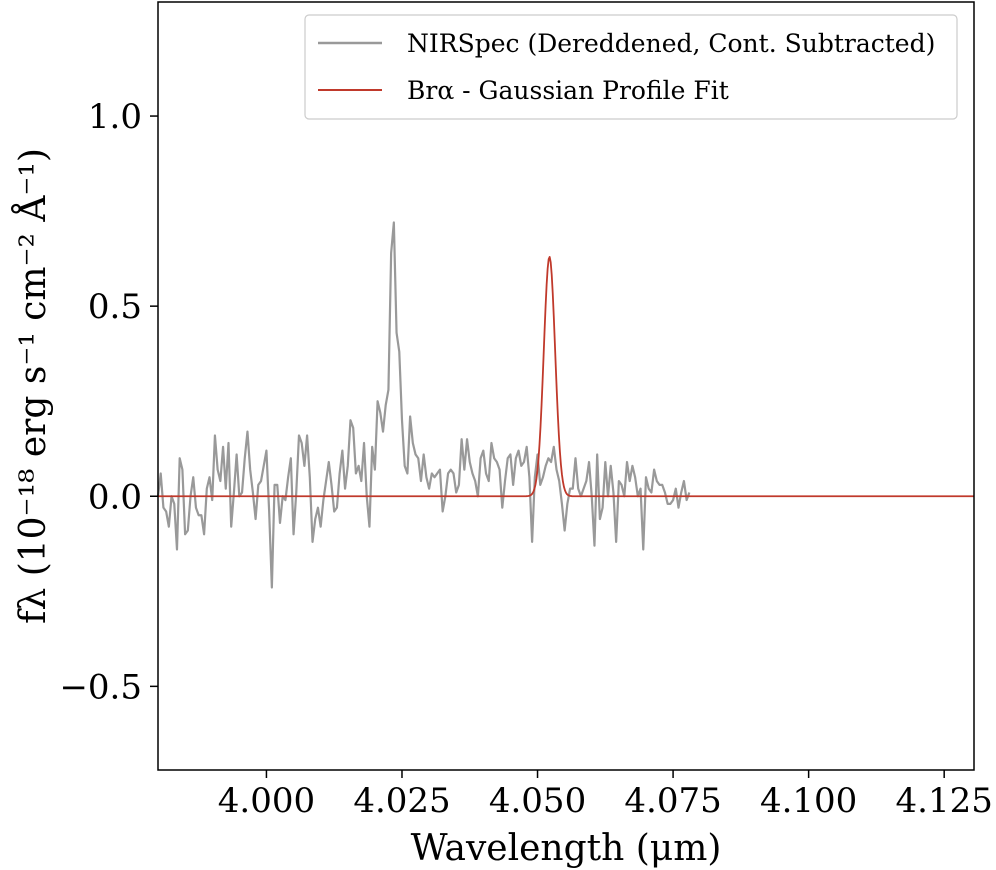 The image size is (996, 870). What do you see at coordinates (115, 307) in the screenshot?
I see `y-tick-label: 0.5` at bounding box center [115, 307].